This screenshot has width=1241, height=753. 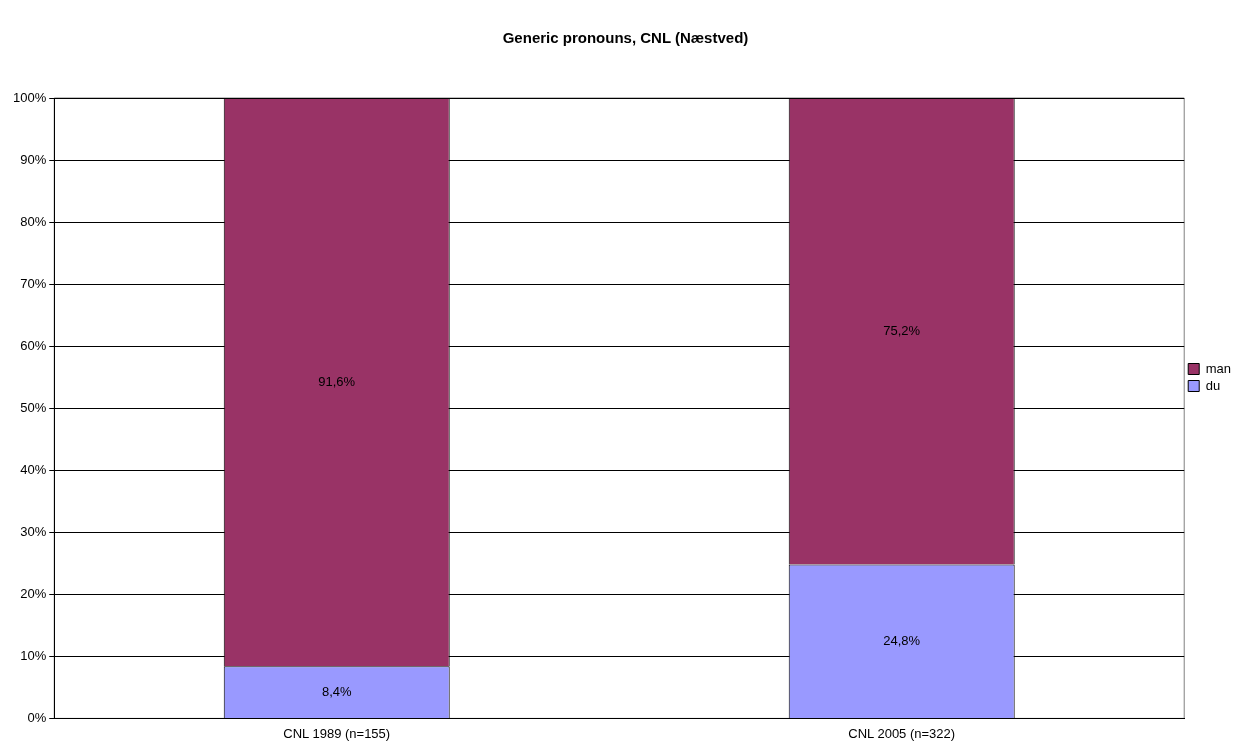 What do you see at coordinates (902, 640) in the screenshot?
I see `data-label: 24,8%` at bounding box center [902, 640].